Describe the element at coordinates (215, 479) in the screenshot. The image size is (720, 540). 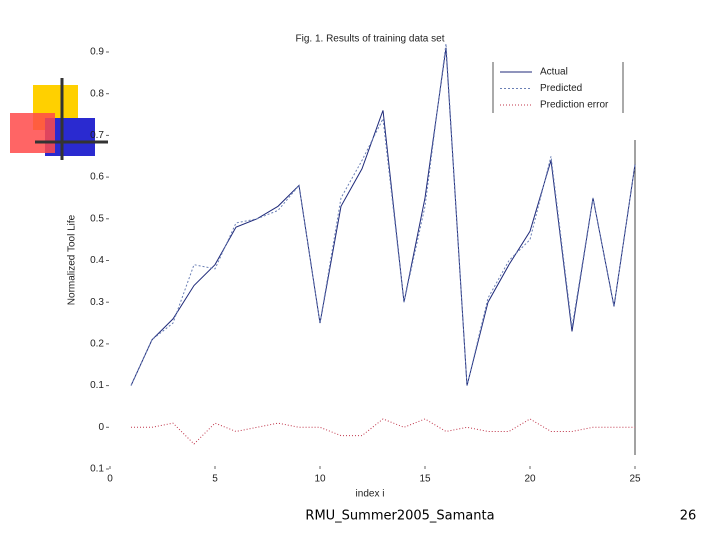
I see `x-tick-label: 5` at that location.